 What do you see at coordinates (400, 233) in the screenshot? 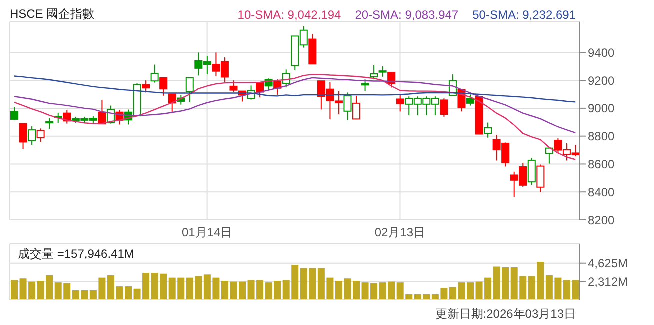
I see `x-tick-label: 02月13日` at bounding box center [400, 233].